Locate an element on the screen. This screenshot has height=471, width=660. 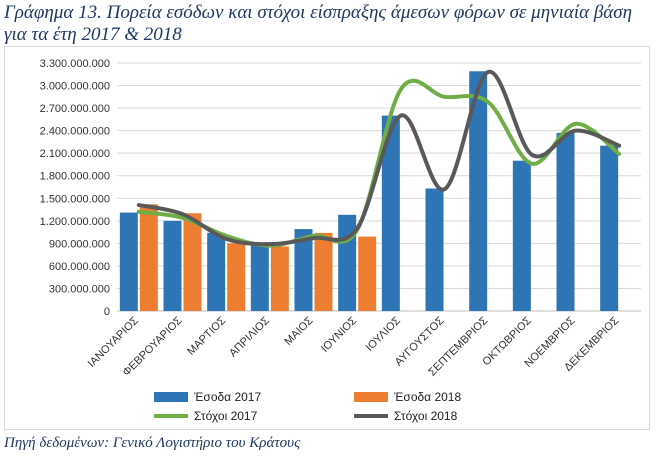
legend-label: Έσοδα 2018 is located at coordinates (427, 397).